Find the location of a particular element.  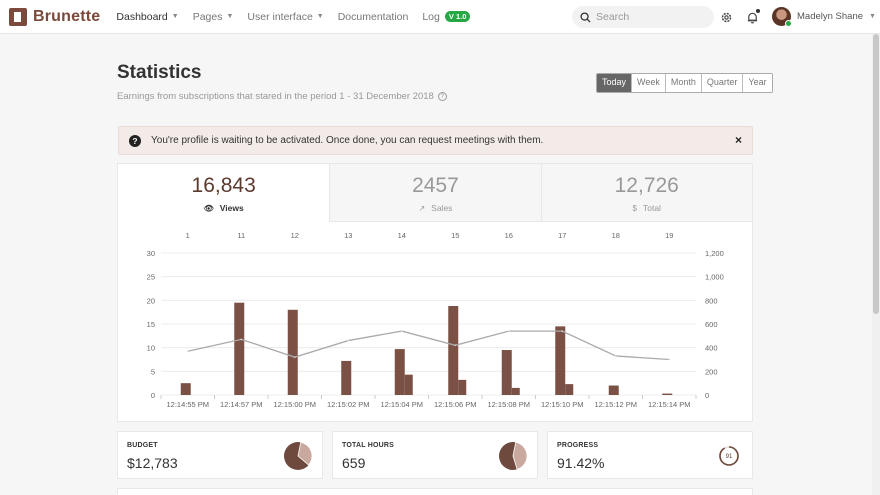

tab-sales: 2457 ↗ Sales is located at coordinates (435, 193).